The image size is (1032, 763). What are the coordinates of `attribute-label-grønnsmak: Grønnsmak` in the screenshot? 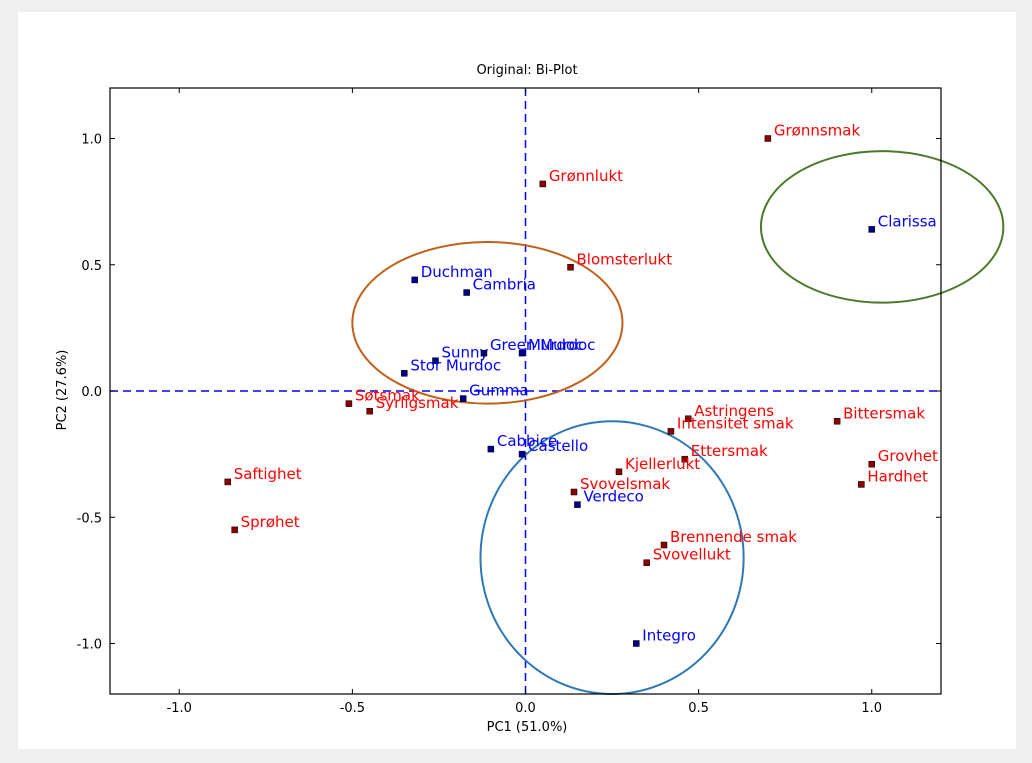 It's located at (817, 131).